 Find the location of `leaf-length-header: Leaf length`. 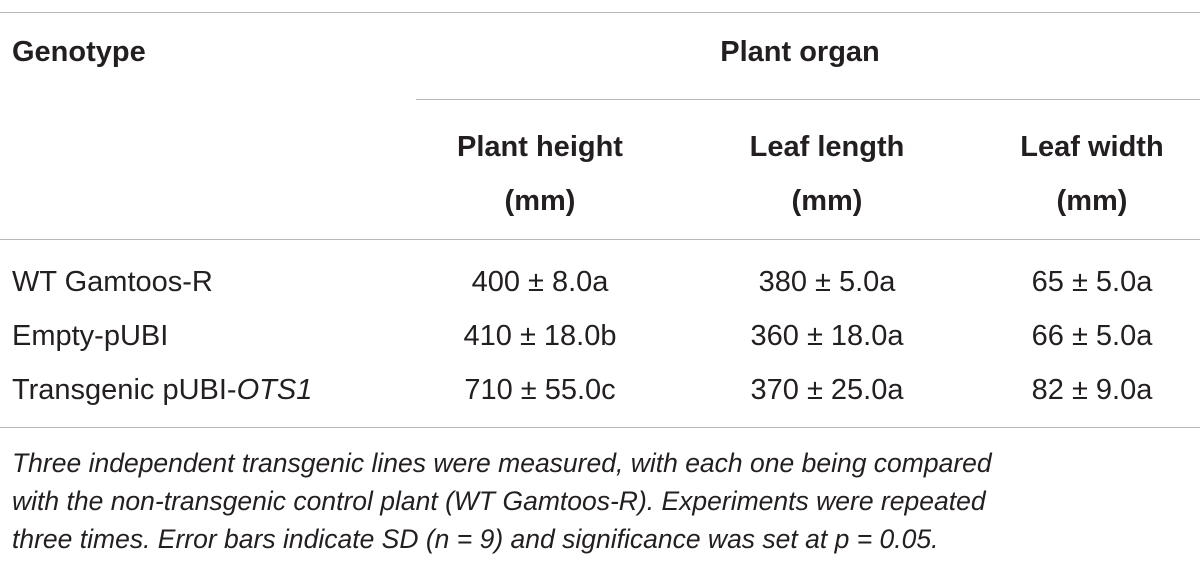

leaf-length-header: Leaf length is located at coordinates (827, 147).